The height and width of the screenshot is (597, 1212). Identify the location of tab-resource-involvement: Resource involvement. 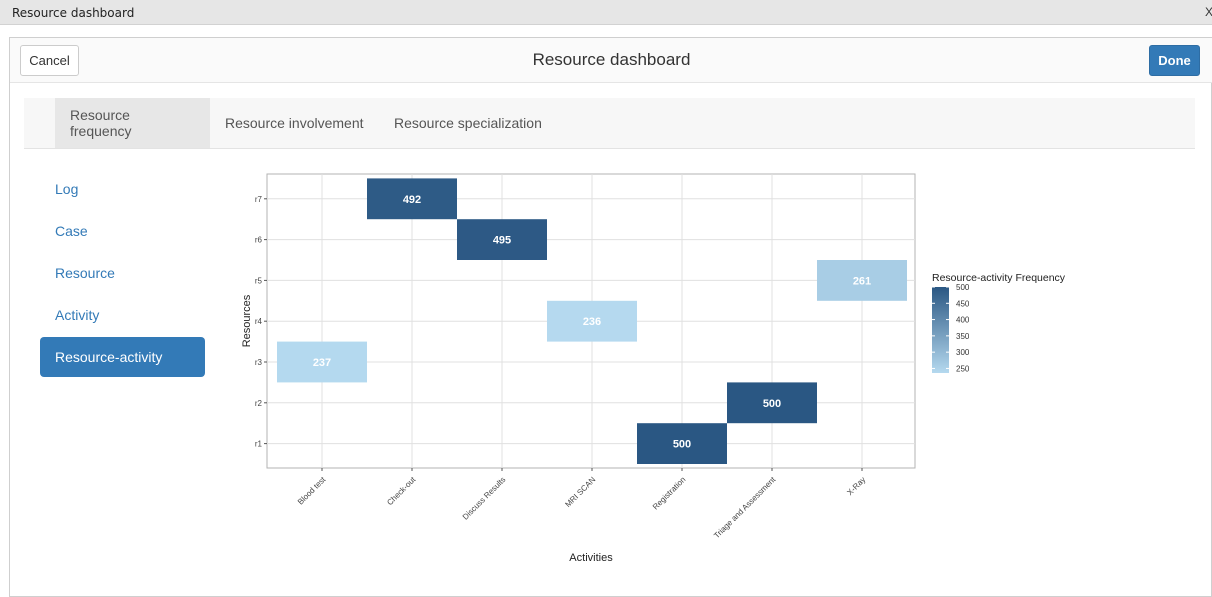
(294, 123).